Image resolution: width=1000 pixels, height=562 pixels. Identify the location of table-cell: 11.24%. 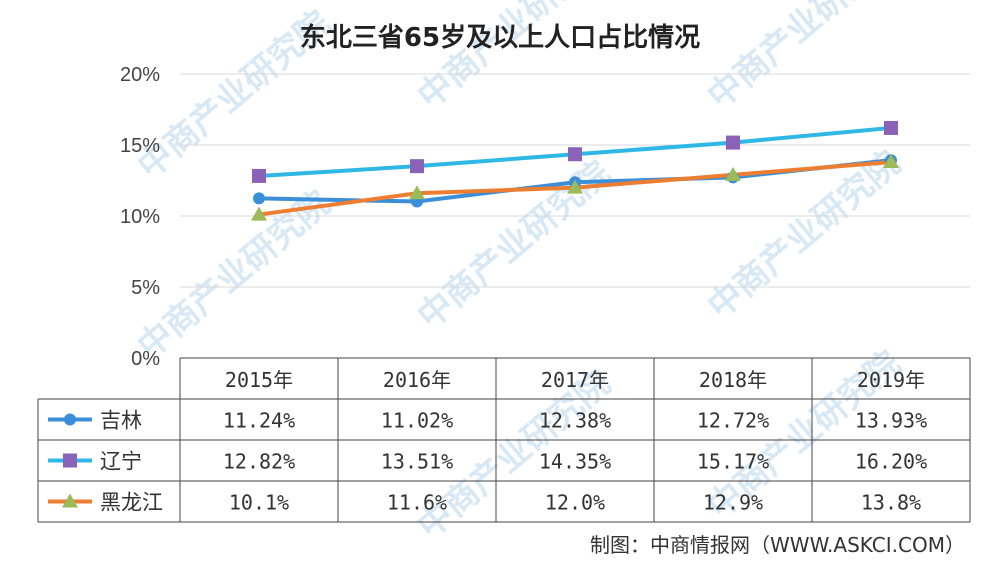
(259, 421).